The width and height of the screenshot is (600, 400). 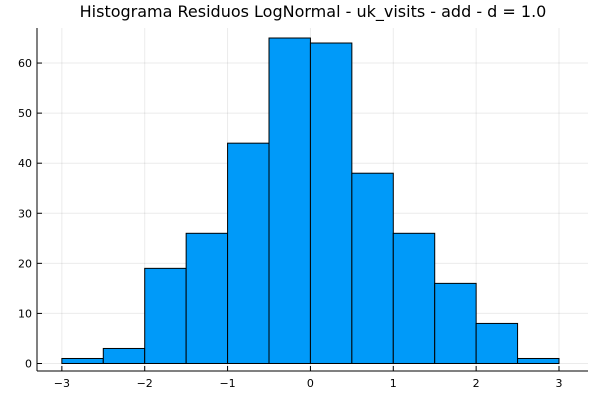 I want to click on y-tick-label: 50, so click(x=25, y=113).